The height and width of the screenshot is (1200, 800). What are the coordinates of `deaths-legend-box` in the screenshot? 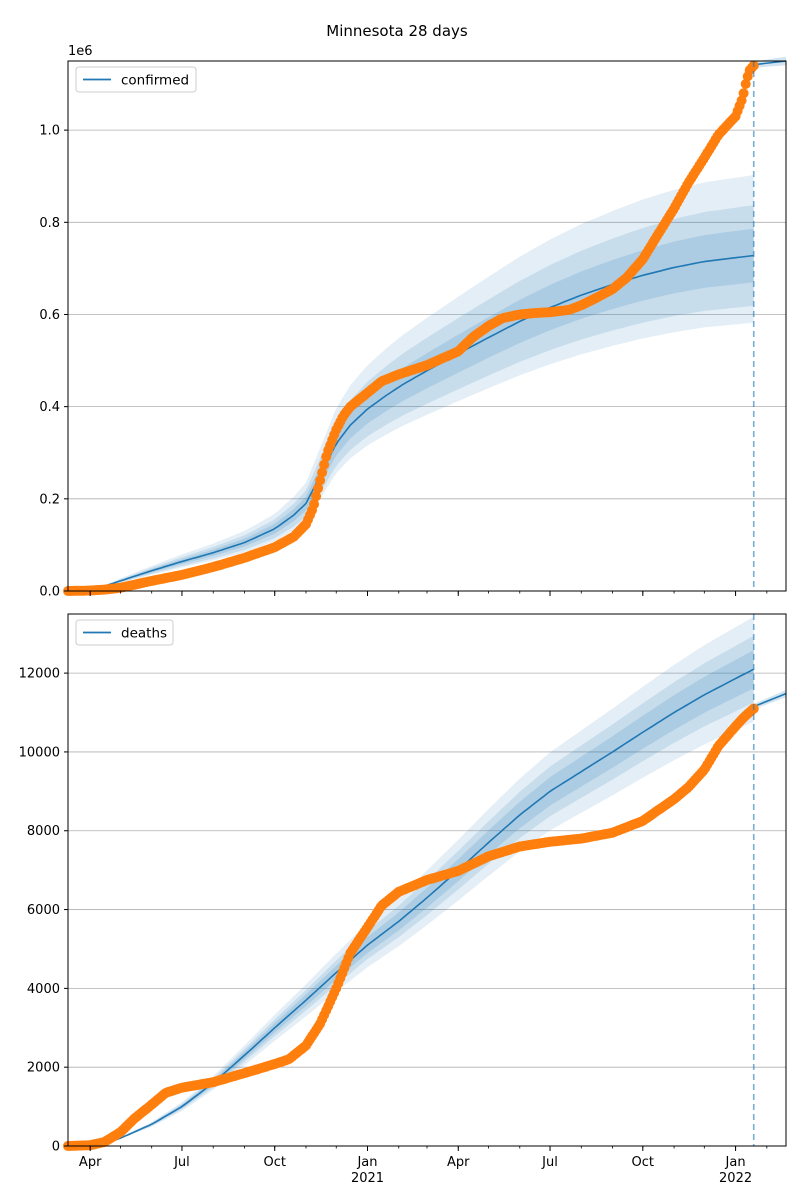 It's located at (124, 632).